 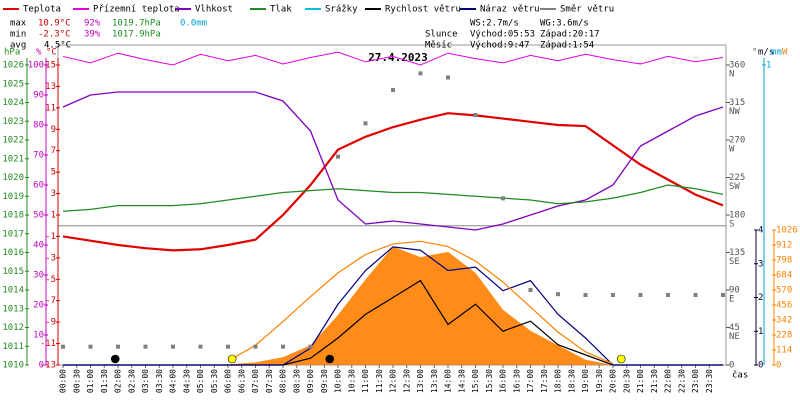 What do you see at coordinates (737, 141) in the screenshot?
I see `y-tick-label: 270` at bounding box center [737, 141].